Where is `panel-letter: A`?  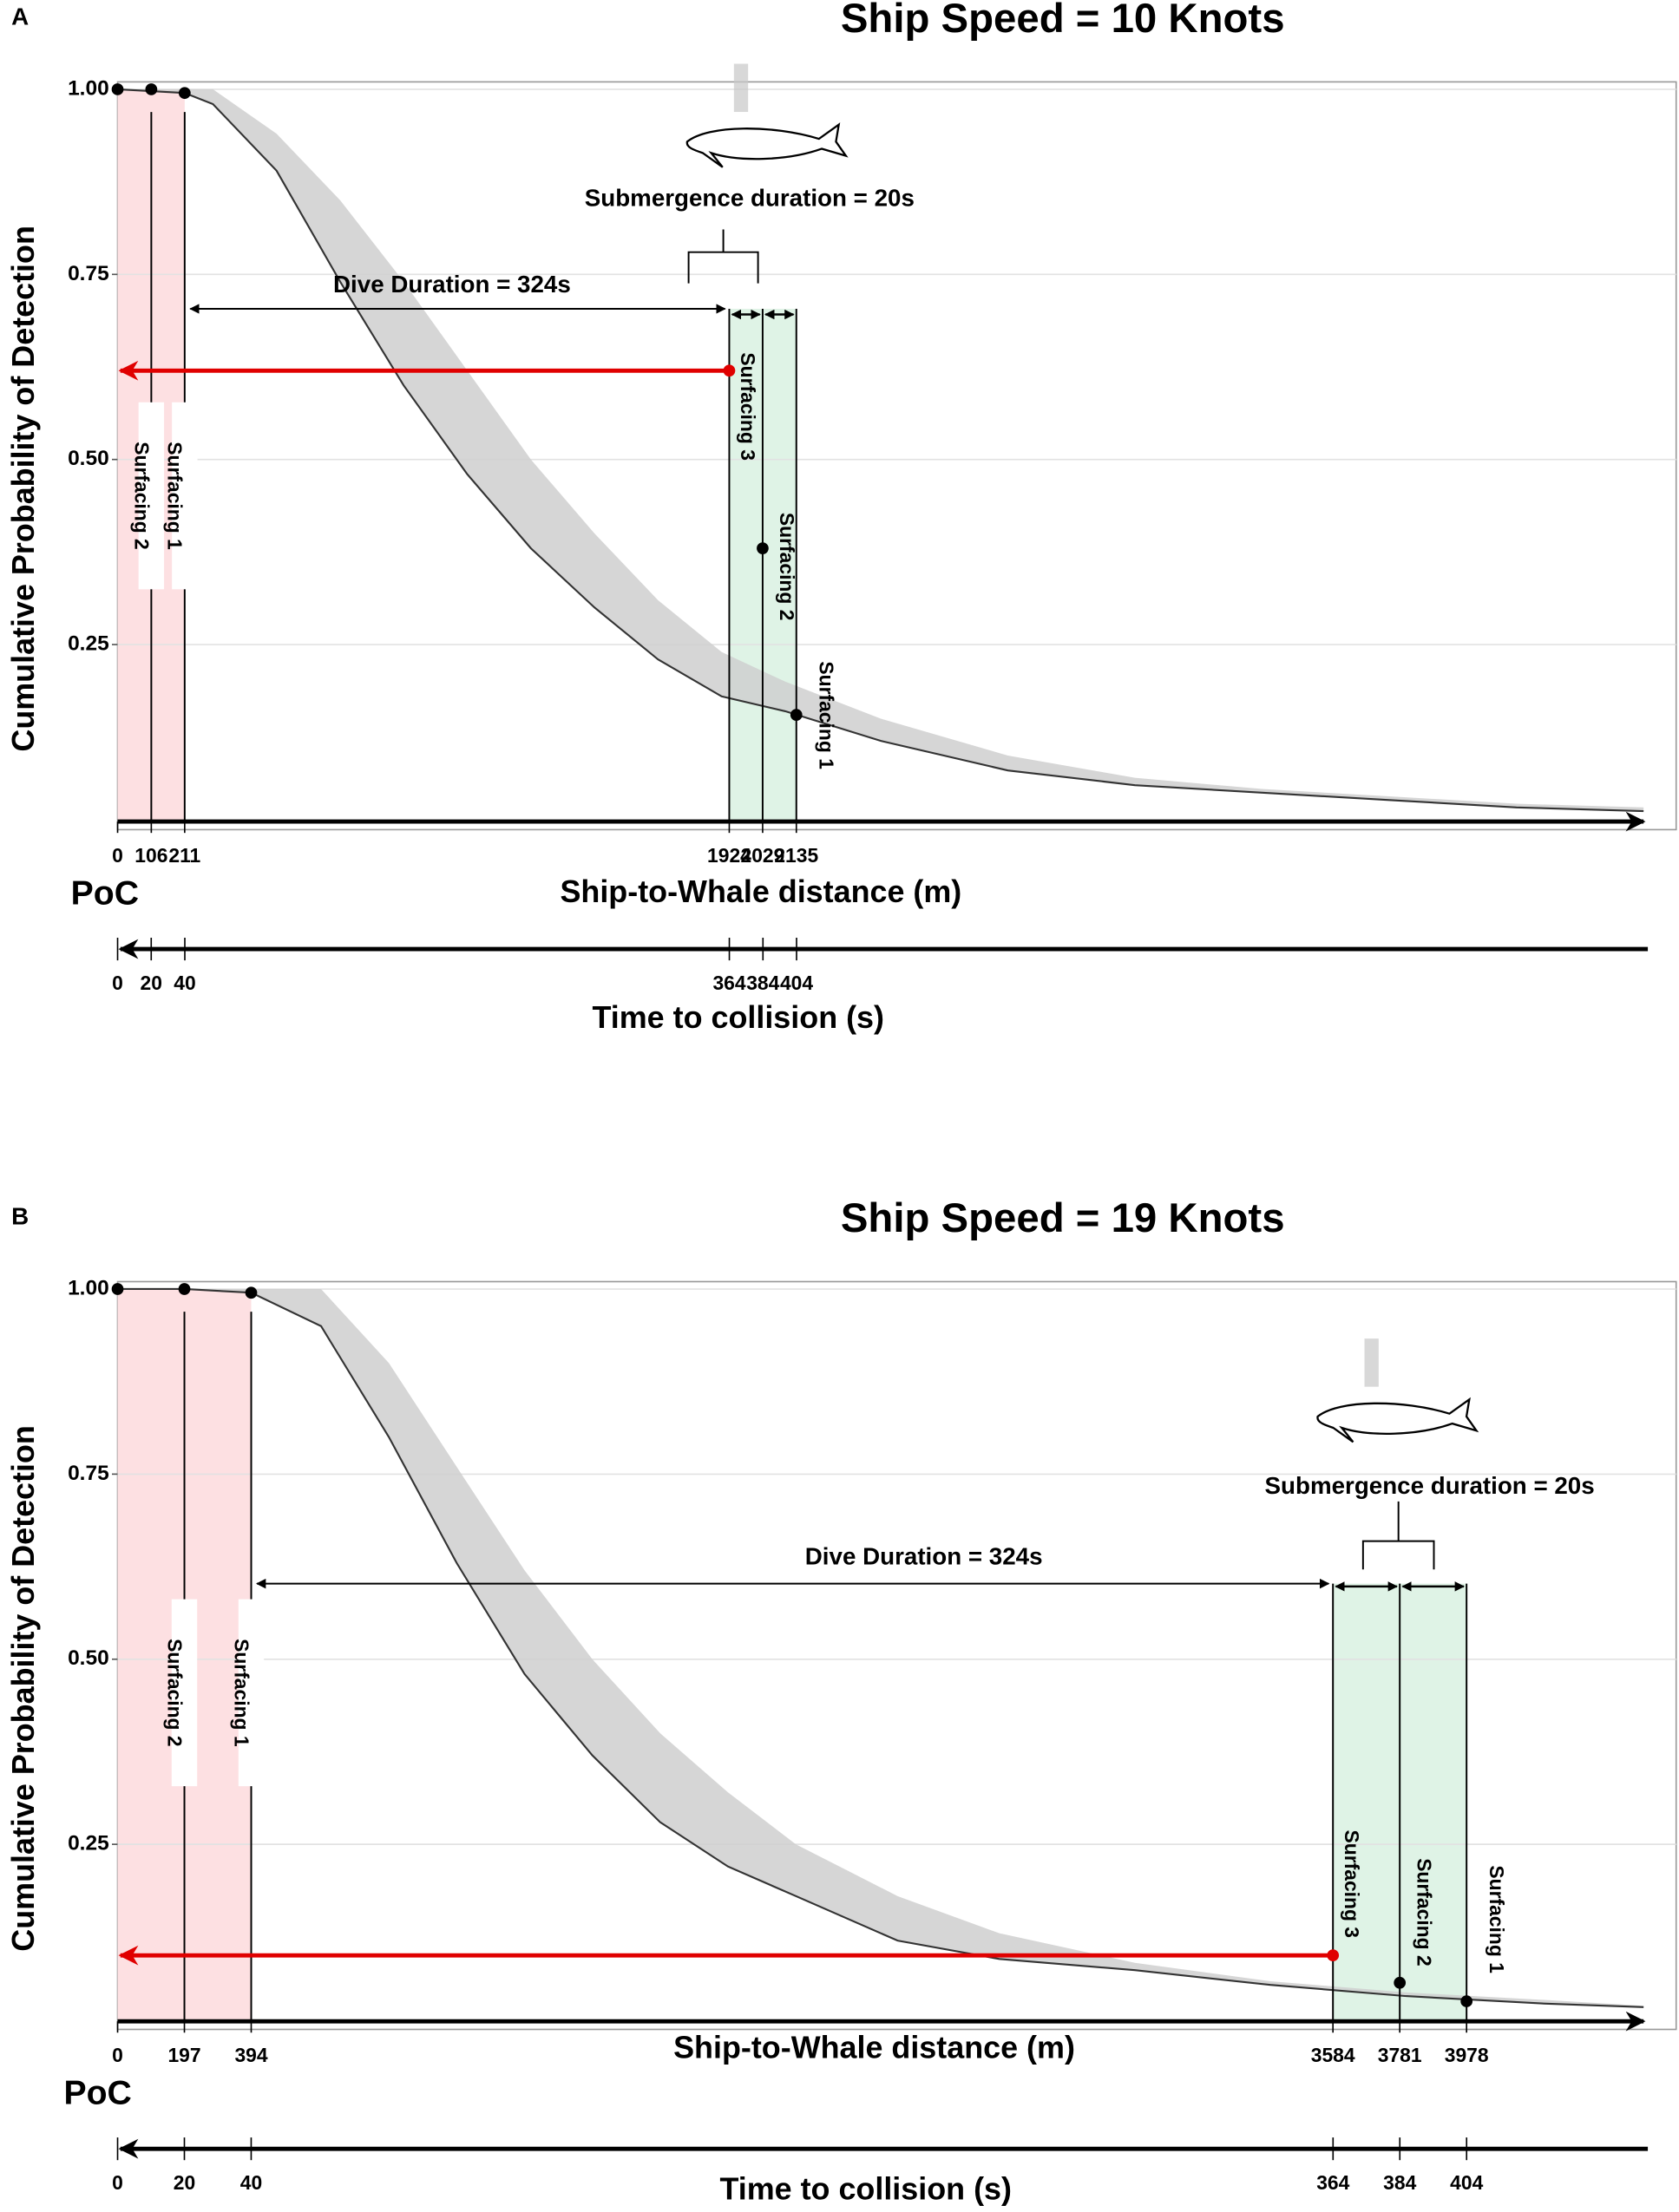
panel-letter: A is located at coordinates (20, 16).